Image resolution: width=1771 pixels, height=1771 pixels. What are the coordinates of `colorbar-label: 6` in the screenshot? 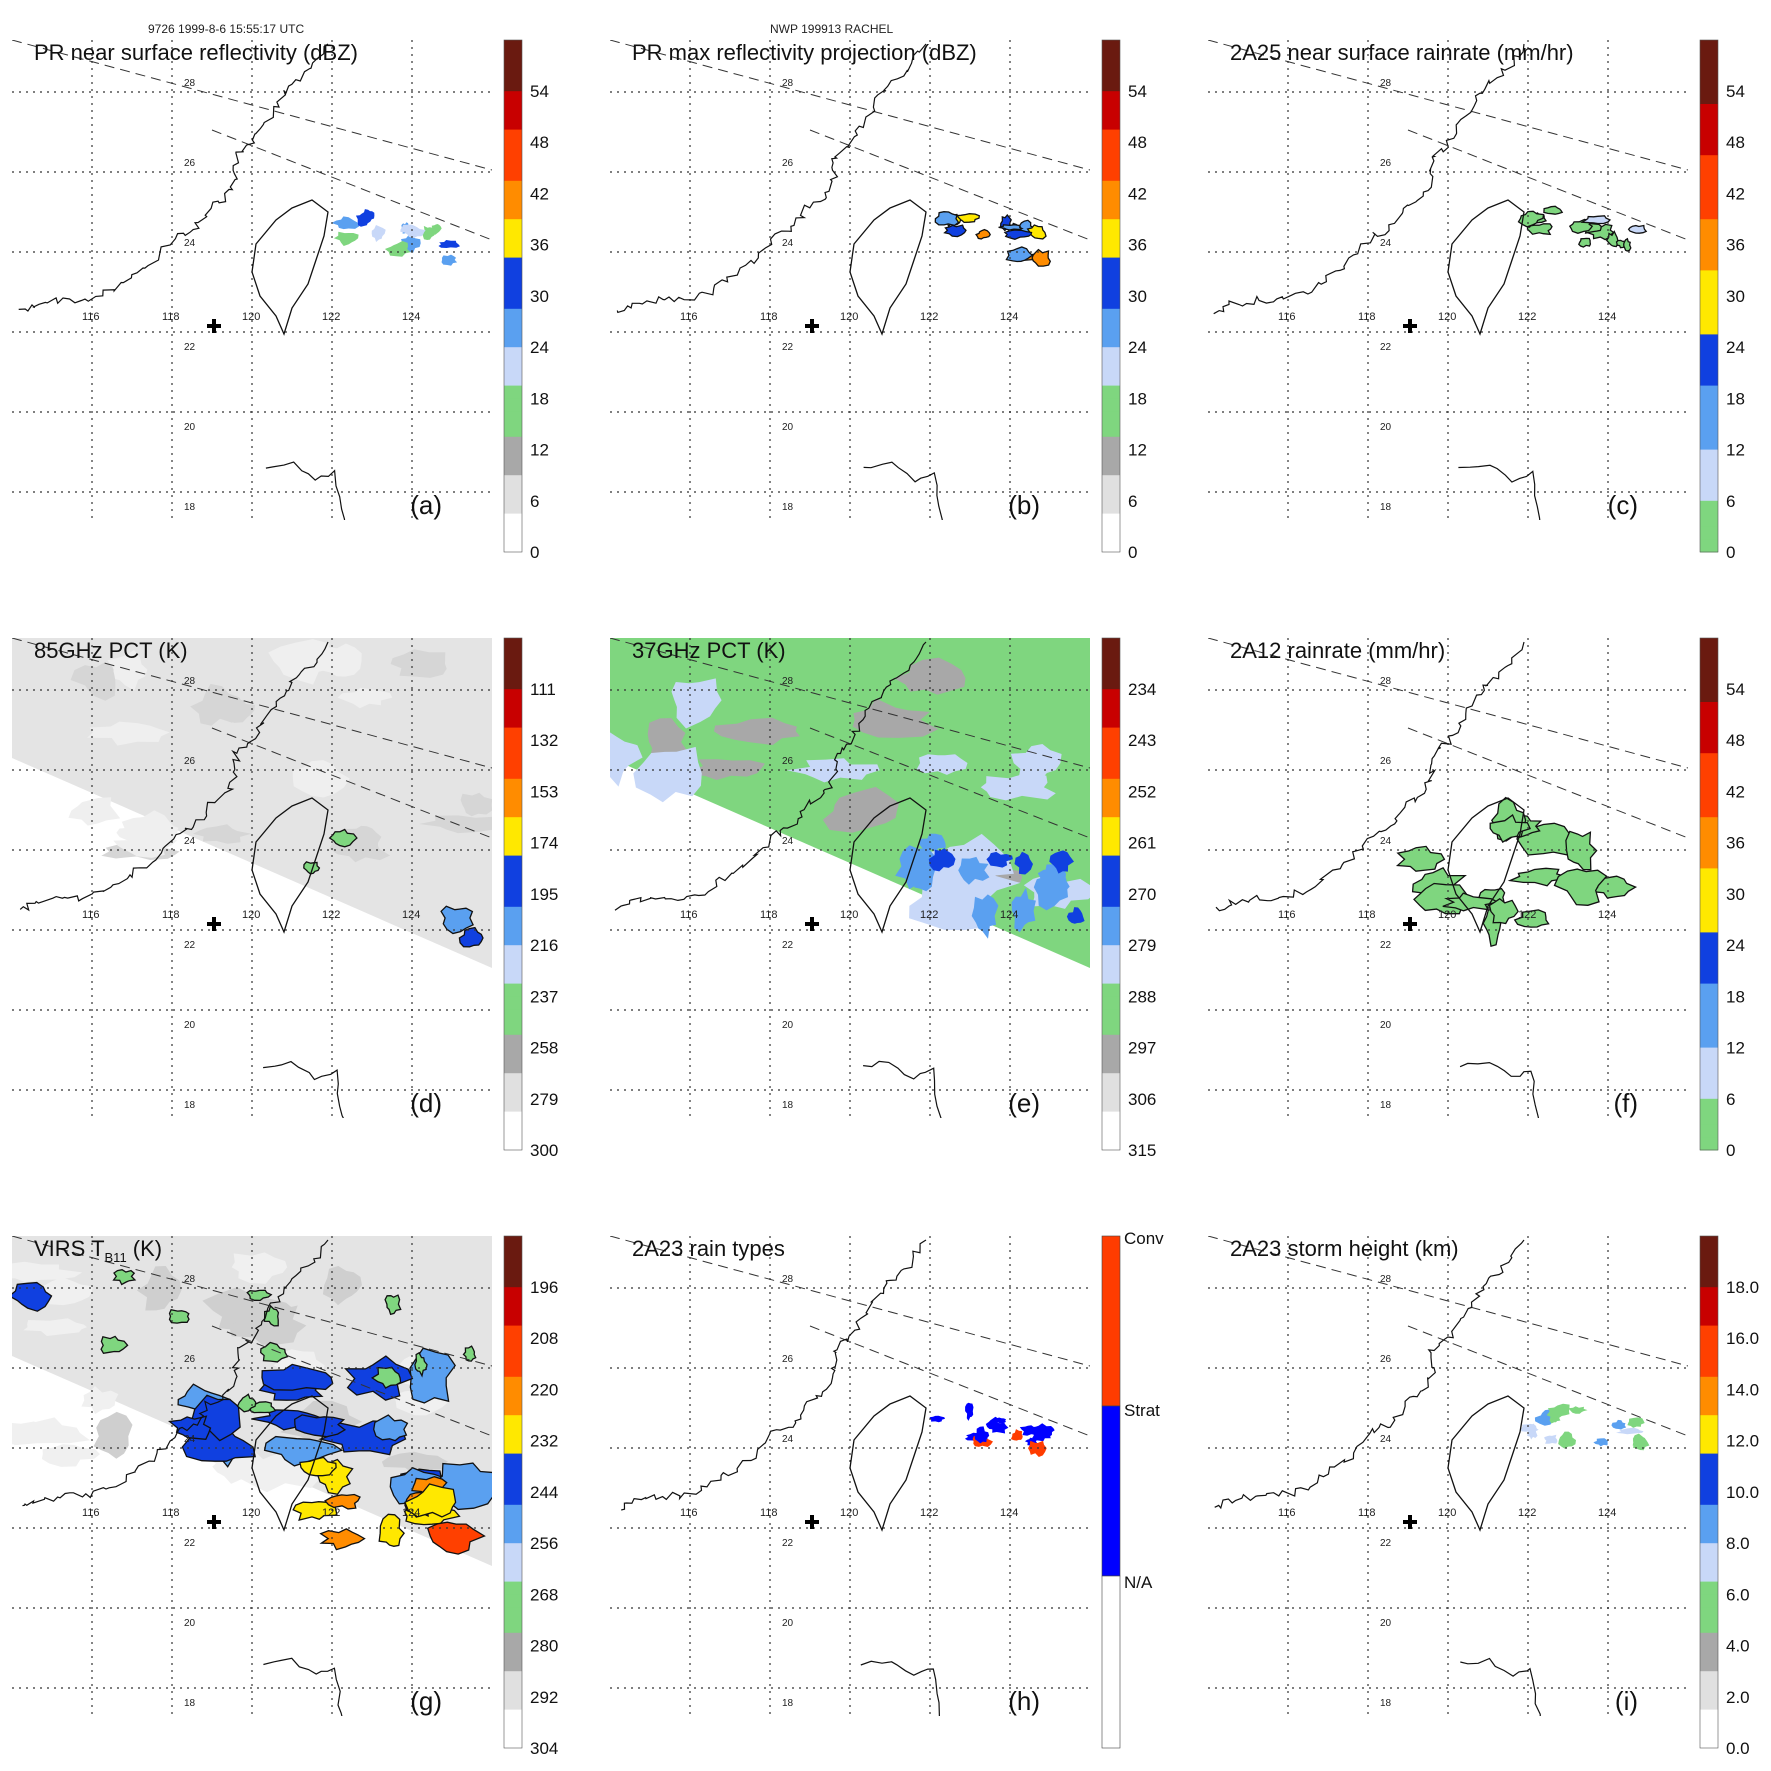 It's located at (1132, 501).